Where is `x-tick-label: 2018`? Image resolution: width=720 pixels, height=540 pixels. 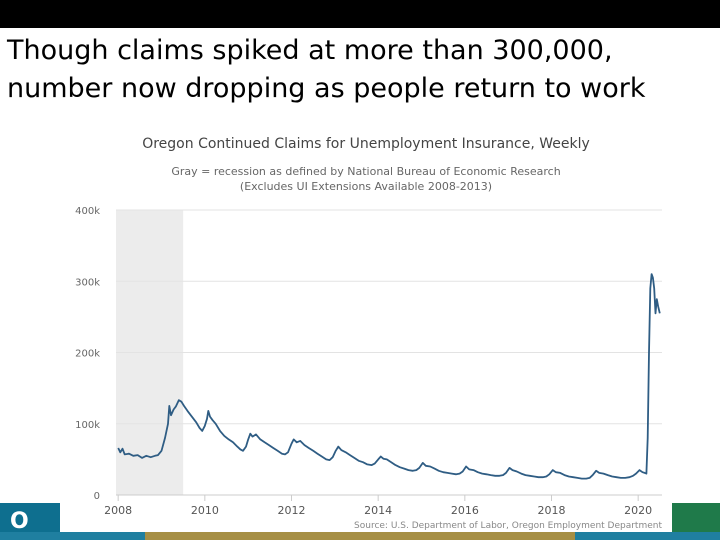
x-tick-label: 2018 is located at coordinates (552, 510).